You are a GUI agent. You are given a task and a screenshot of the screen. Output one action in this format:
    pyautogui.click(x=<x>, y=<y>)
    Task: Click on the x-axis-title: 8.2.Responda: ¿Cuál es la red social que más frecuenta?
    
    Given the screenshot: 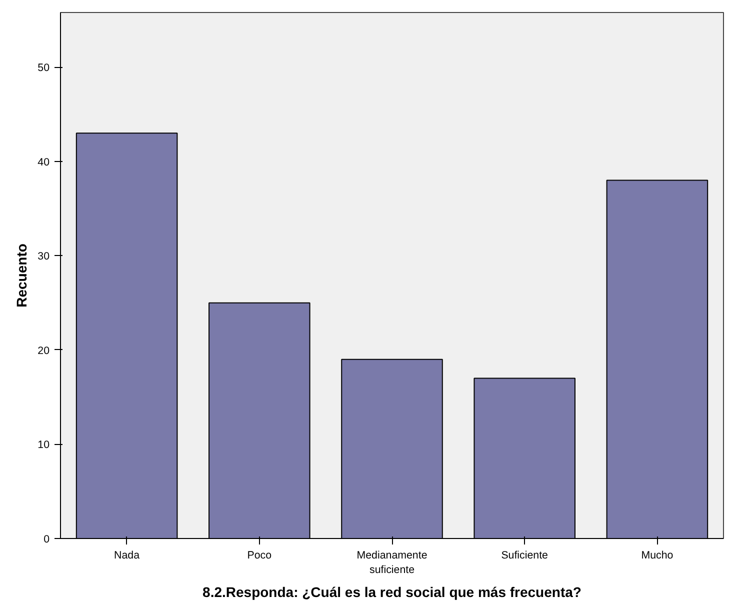 What is the action you would take?
    pyautogui.click(x=392, y=592)
    